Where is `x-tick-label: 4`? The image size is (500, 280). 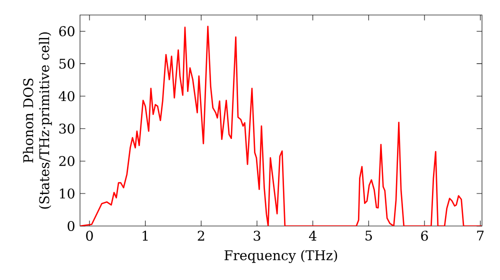 x-tick-label: 4 is located at coordinates (312, 235).